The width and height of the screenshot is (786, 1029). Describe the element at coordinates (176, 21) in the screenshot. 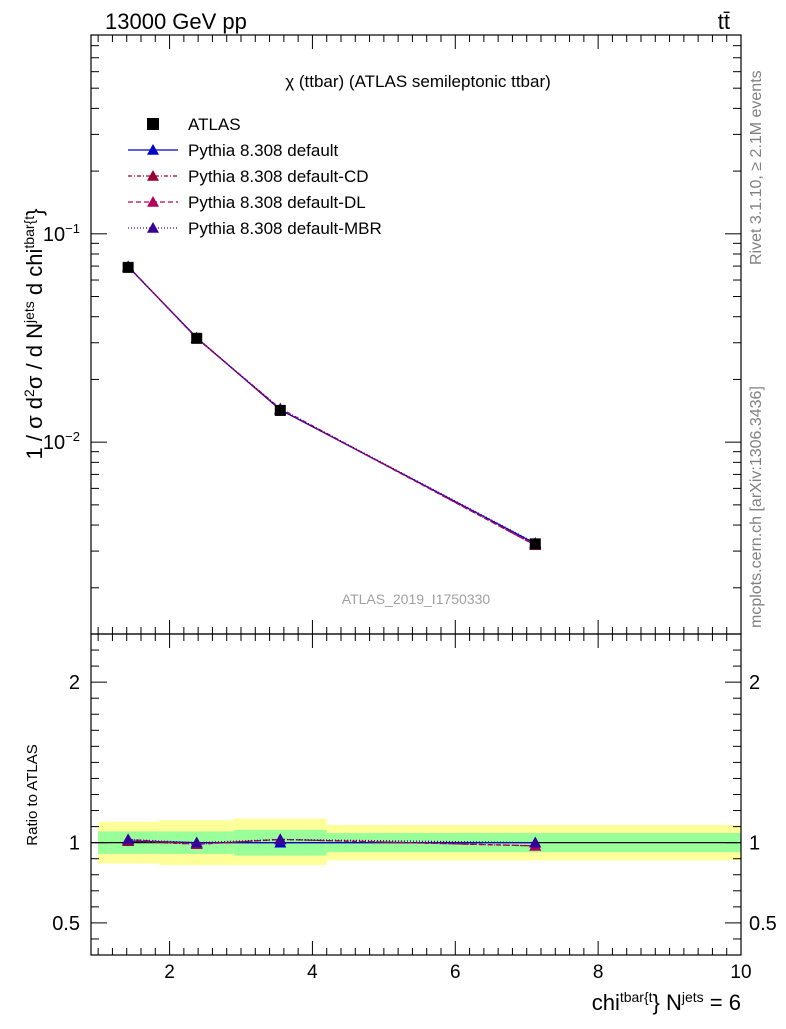

I see `header-energy: 13000 GeV pp` at that location.